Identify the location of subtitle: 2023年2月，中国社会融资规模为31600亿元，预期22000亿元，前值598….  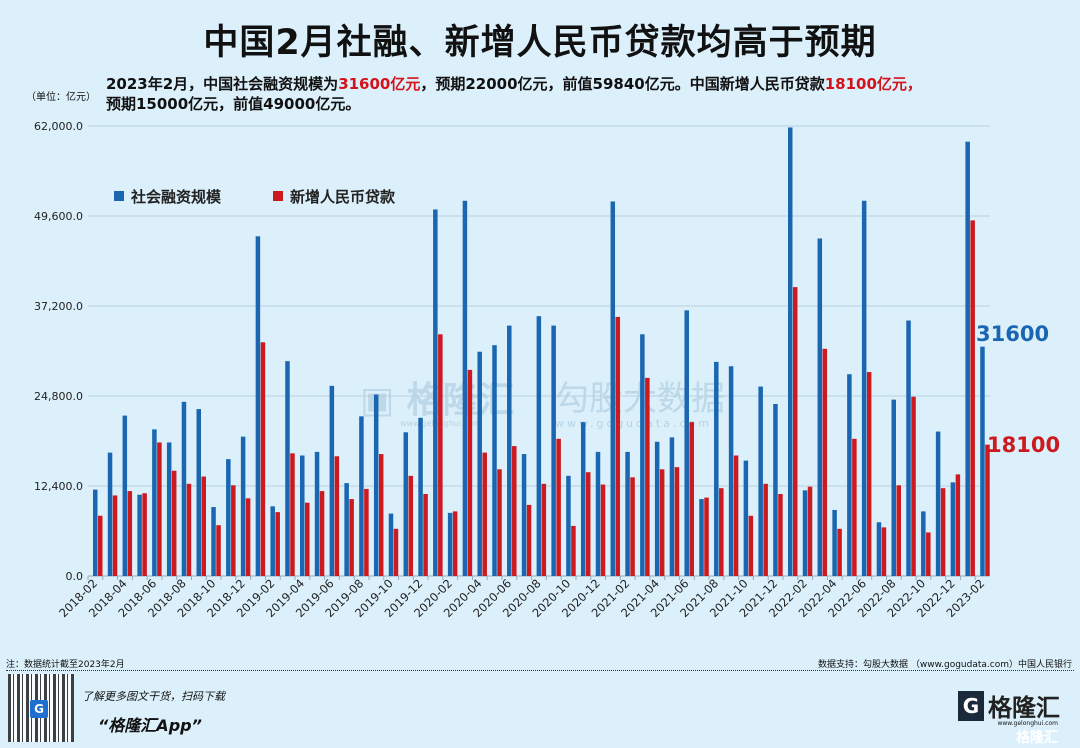
(546, 94).